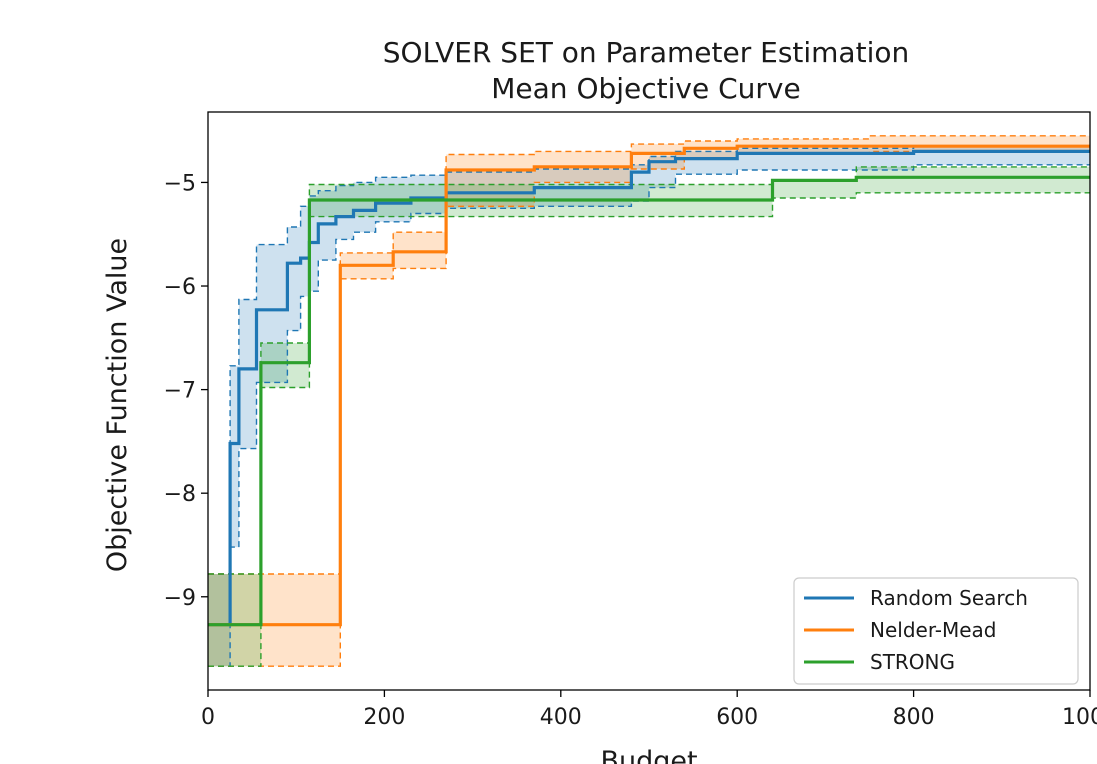 The image size is (1097, 764). Describe the element at coordinates (645, 88) in the screenshot. I see `chart-title-line-2: Mean Objective Curve` at that location.